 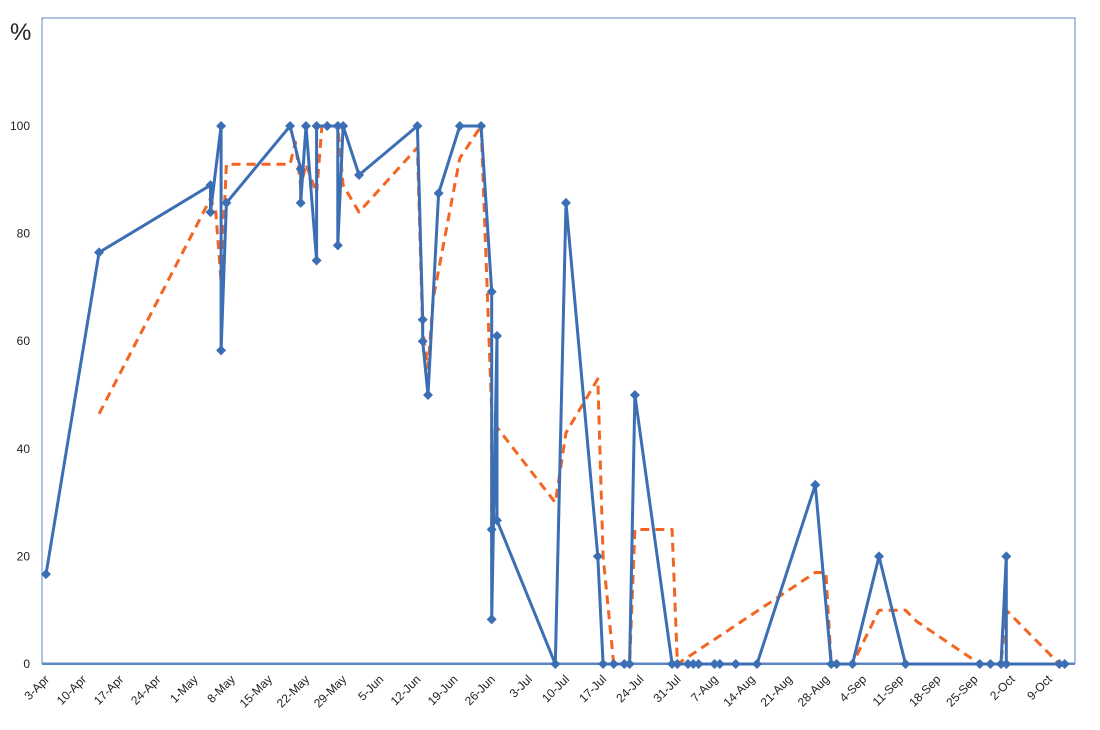 What do you see at coordinates (888, 690) in the screenshot?
I see `x-tick-label: 11-Sep` at bounding box center [888, 690].